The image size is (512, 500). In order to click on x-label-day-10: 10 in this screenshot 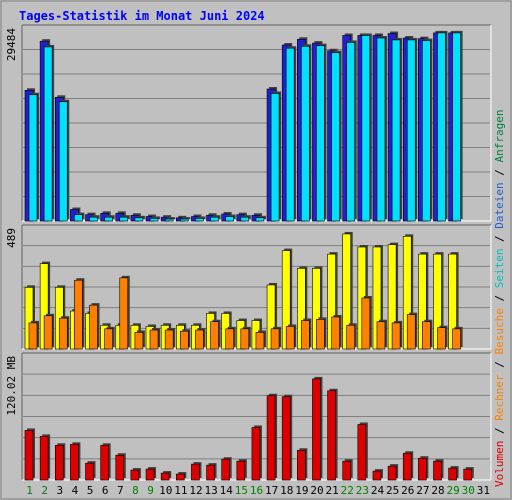, I will do `click(165, 490)`.